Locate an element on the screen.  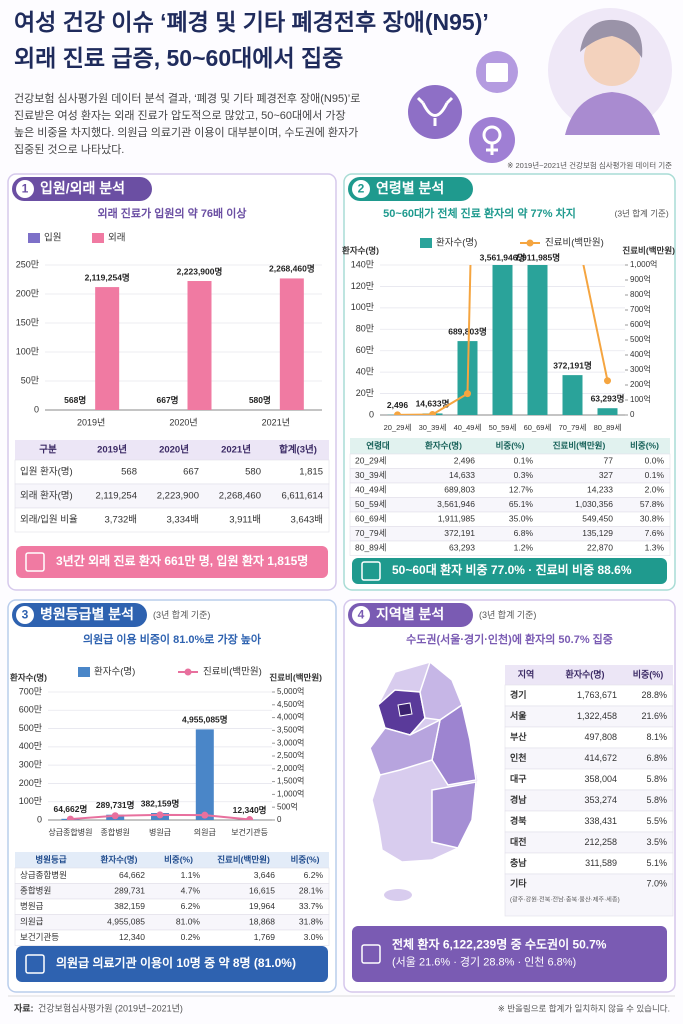
y2-tick-label: 5,000억 is located at coordinates (290, 691).